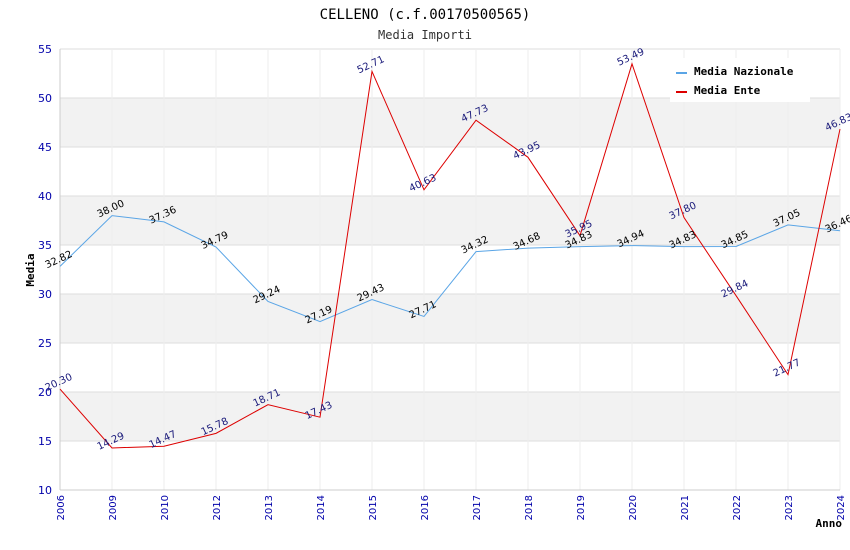 Image resolution: width=850 pixels, height=550 pixels. Describe the element at coordinates (45, 490) in the screenshot. I see `y-tick-label: 10` at that location.